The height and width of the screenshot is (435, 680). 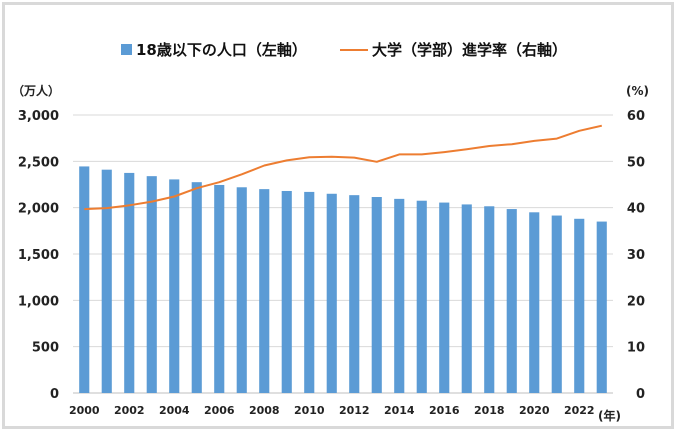 What do you see at coordinates (354, 410) in the screenshot?
I see `x-tick-label: 2012` at bounding box center [354, 410].